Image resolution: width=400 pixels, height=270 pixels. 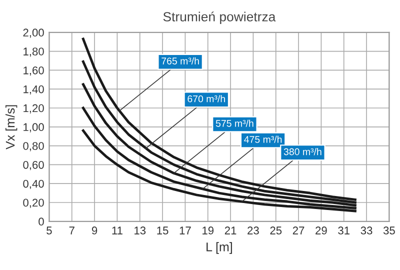 I want to click on x-tick-label: 15, so click(x=162, y=230).